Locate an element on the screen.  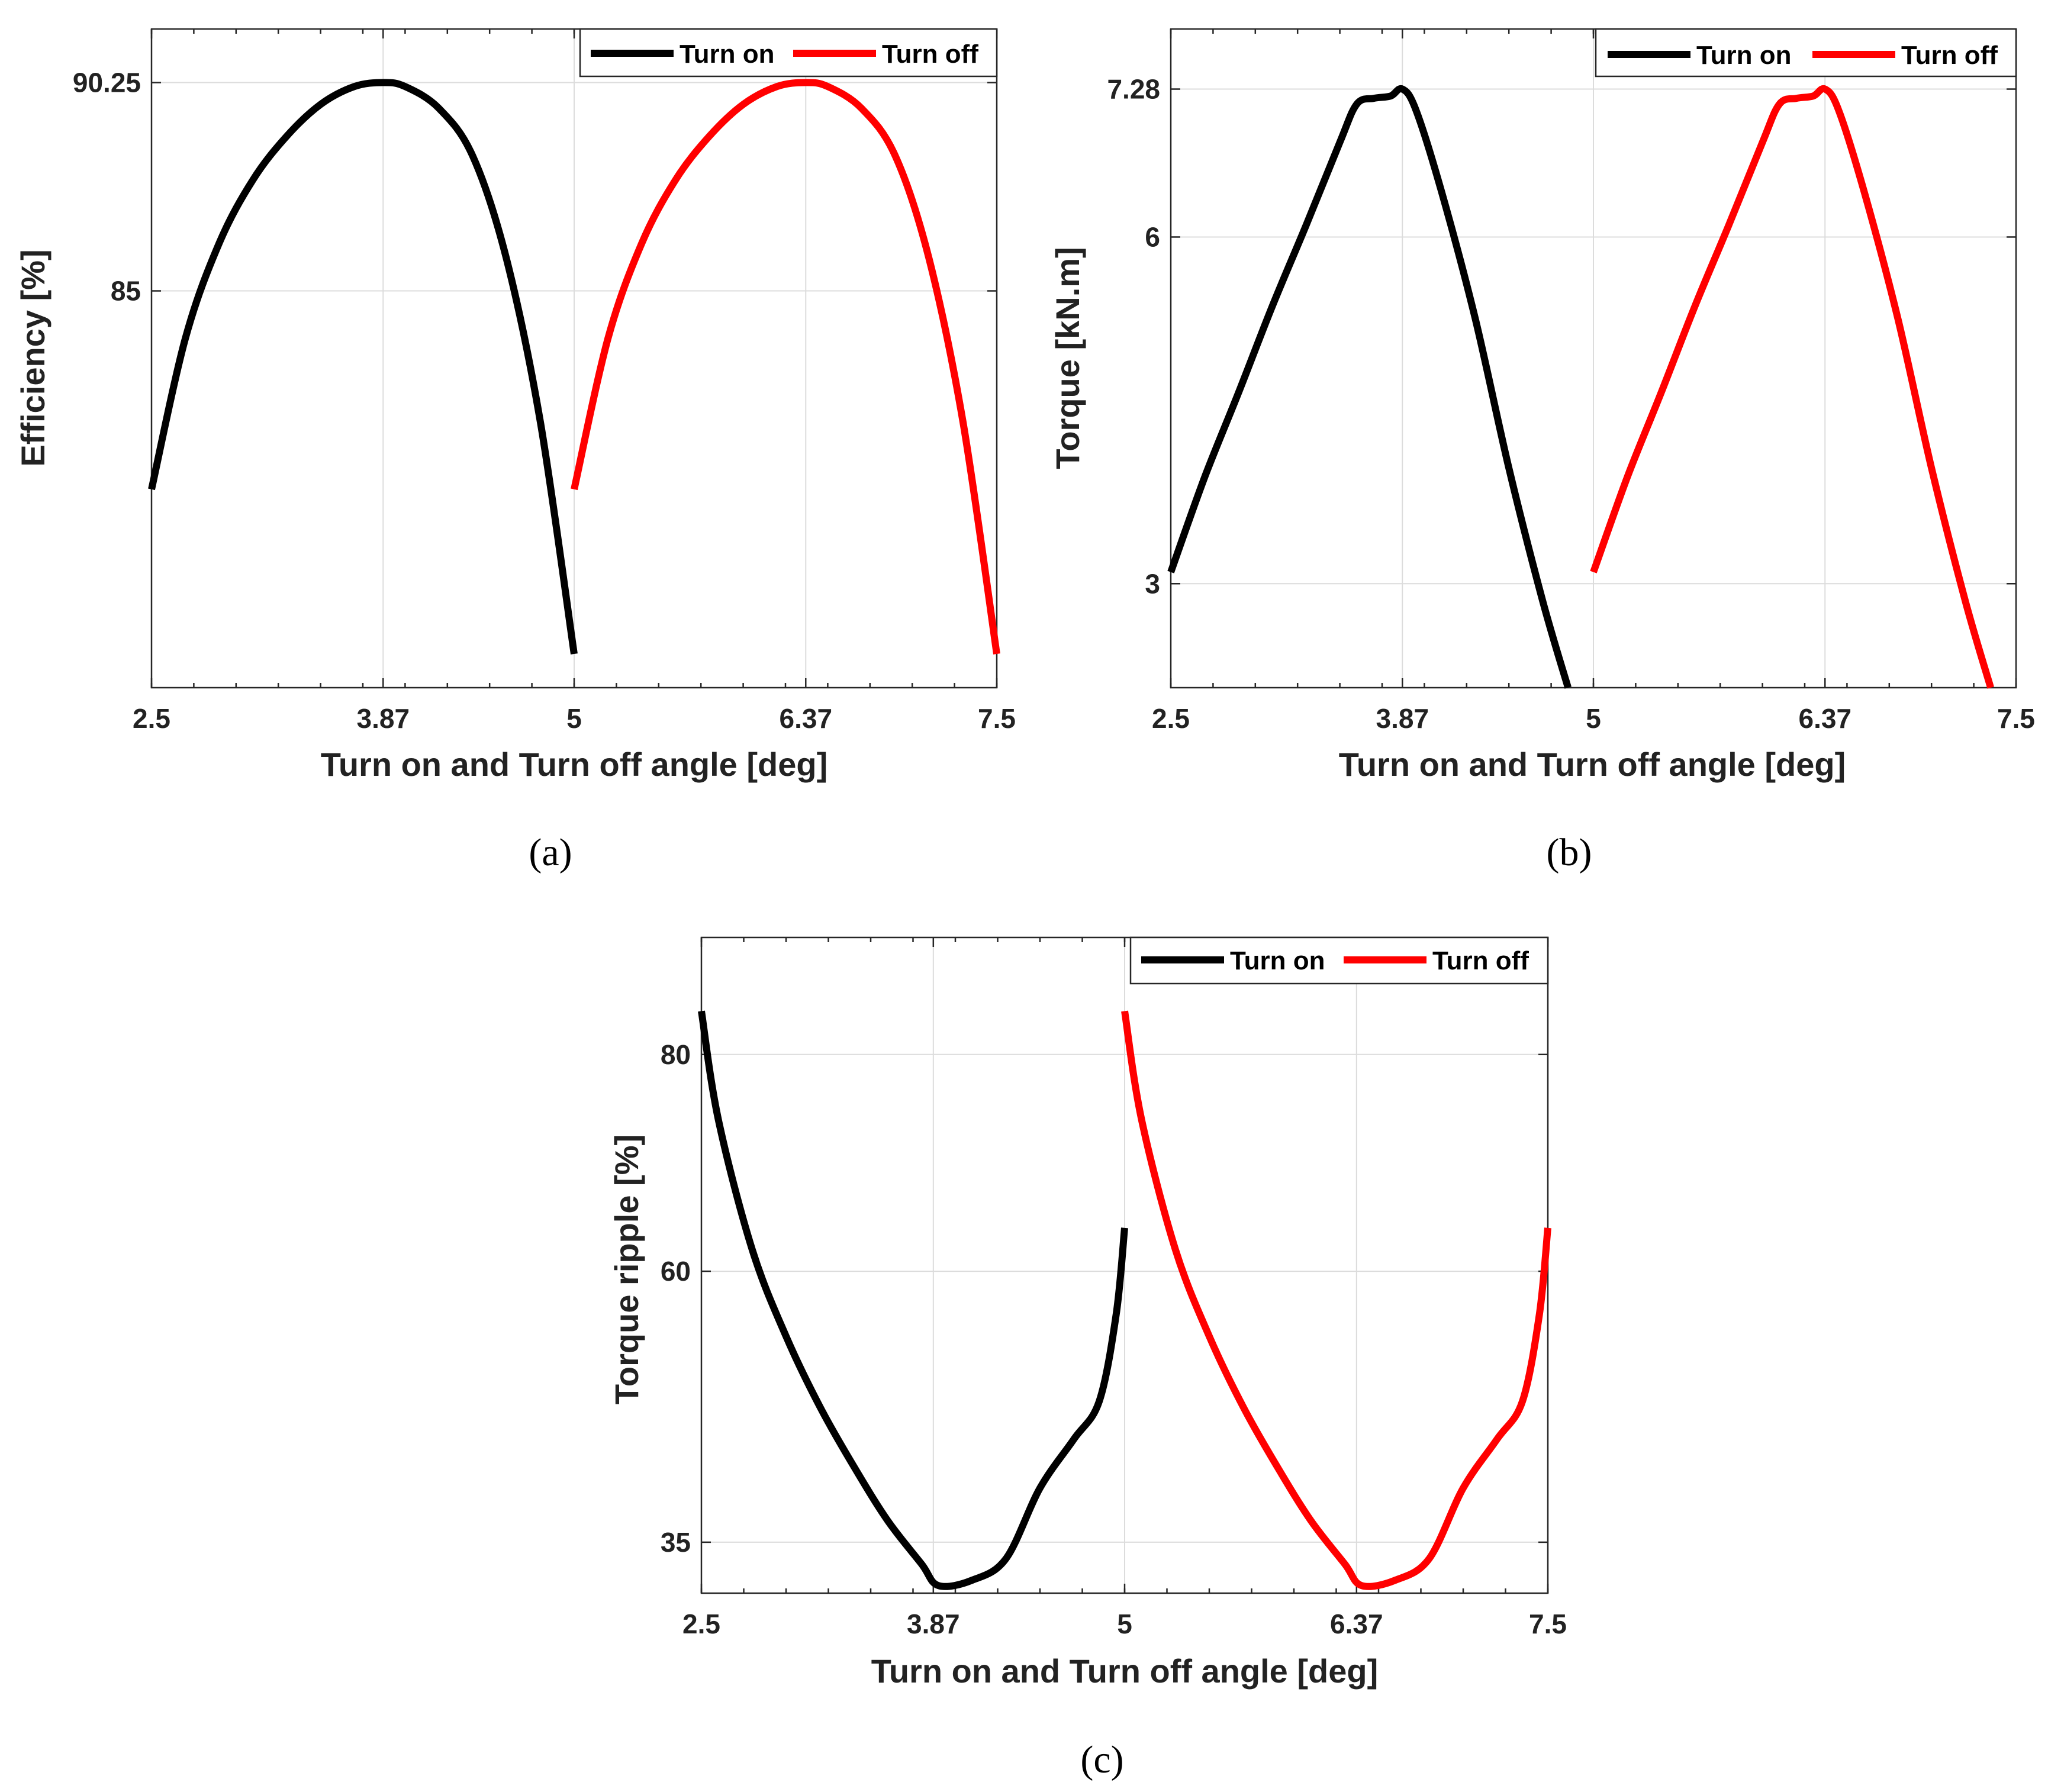
y-tick-labels: 3 6 7.28 is located at coordinates (1133, 337).